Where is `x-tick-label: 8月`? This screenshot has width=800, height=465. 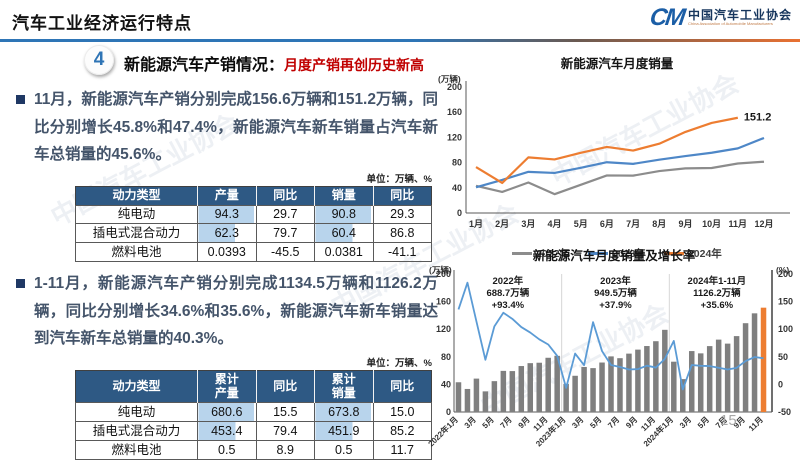
x-tick-label: 8月 is located at coordinates (659, 224).